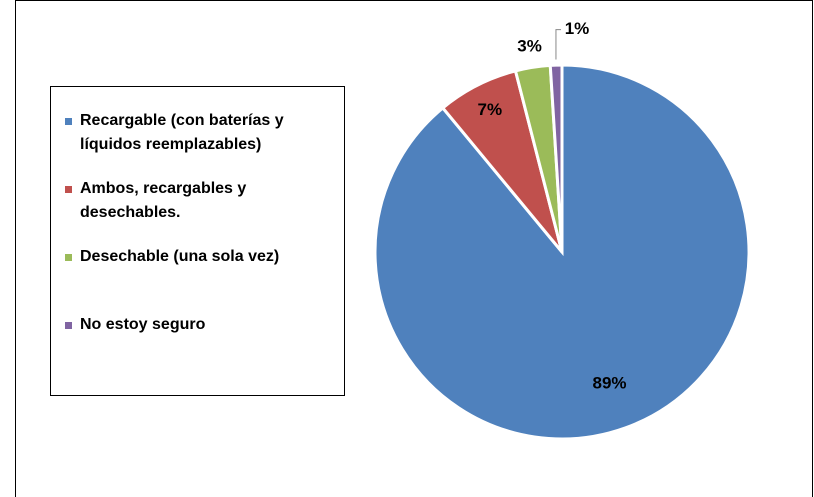 The image size is (814, 497). What do you see at coordinates (577, 28) in the screenshot?
I see `data-label: 1%` at bounding box center [577, 28].